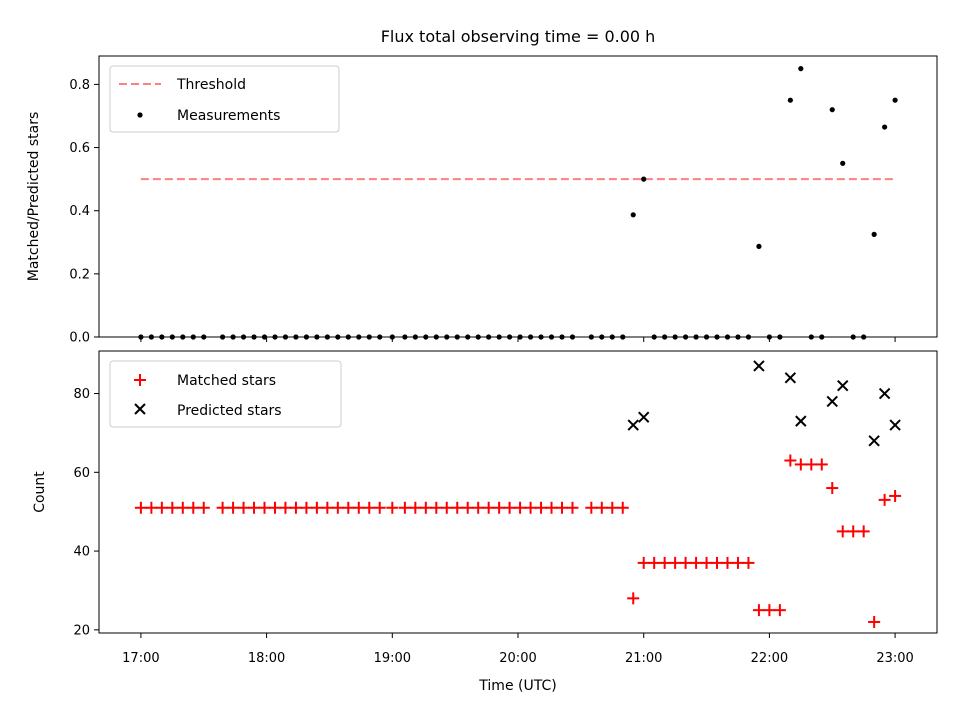 This screenshot has width=960, height=720. I want to click on x-tick-label: 23:00, so click(894, 658).